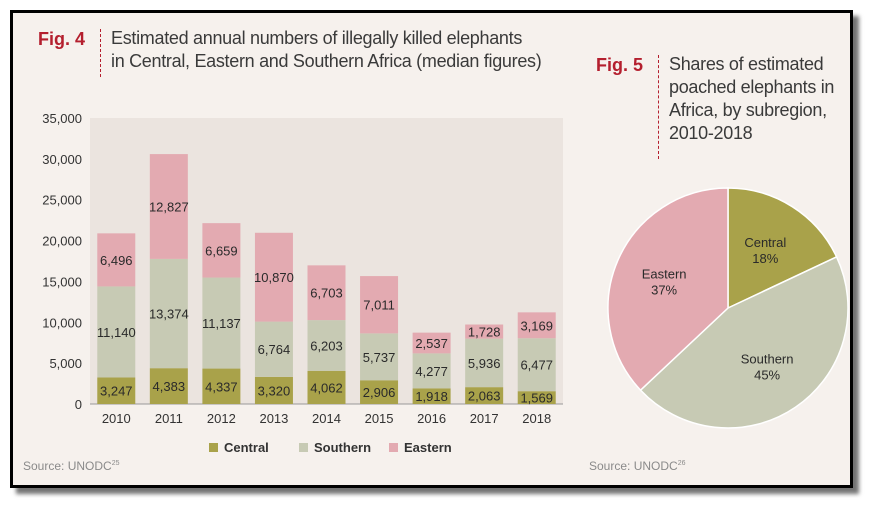  I want to click on data-label-southern: 6,203, so click(326, 345).